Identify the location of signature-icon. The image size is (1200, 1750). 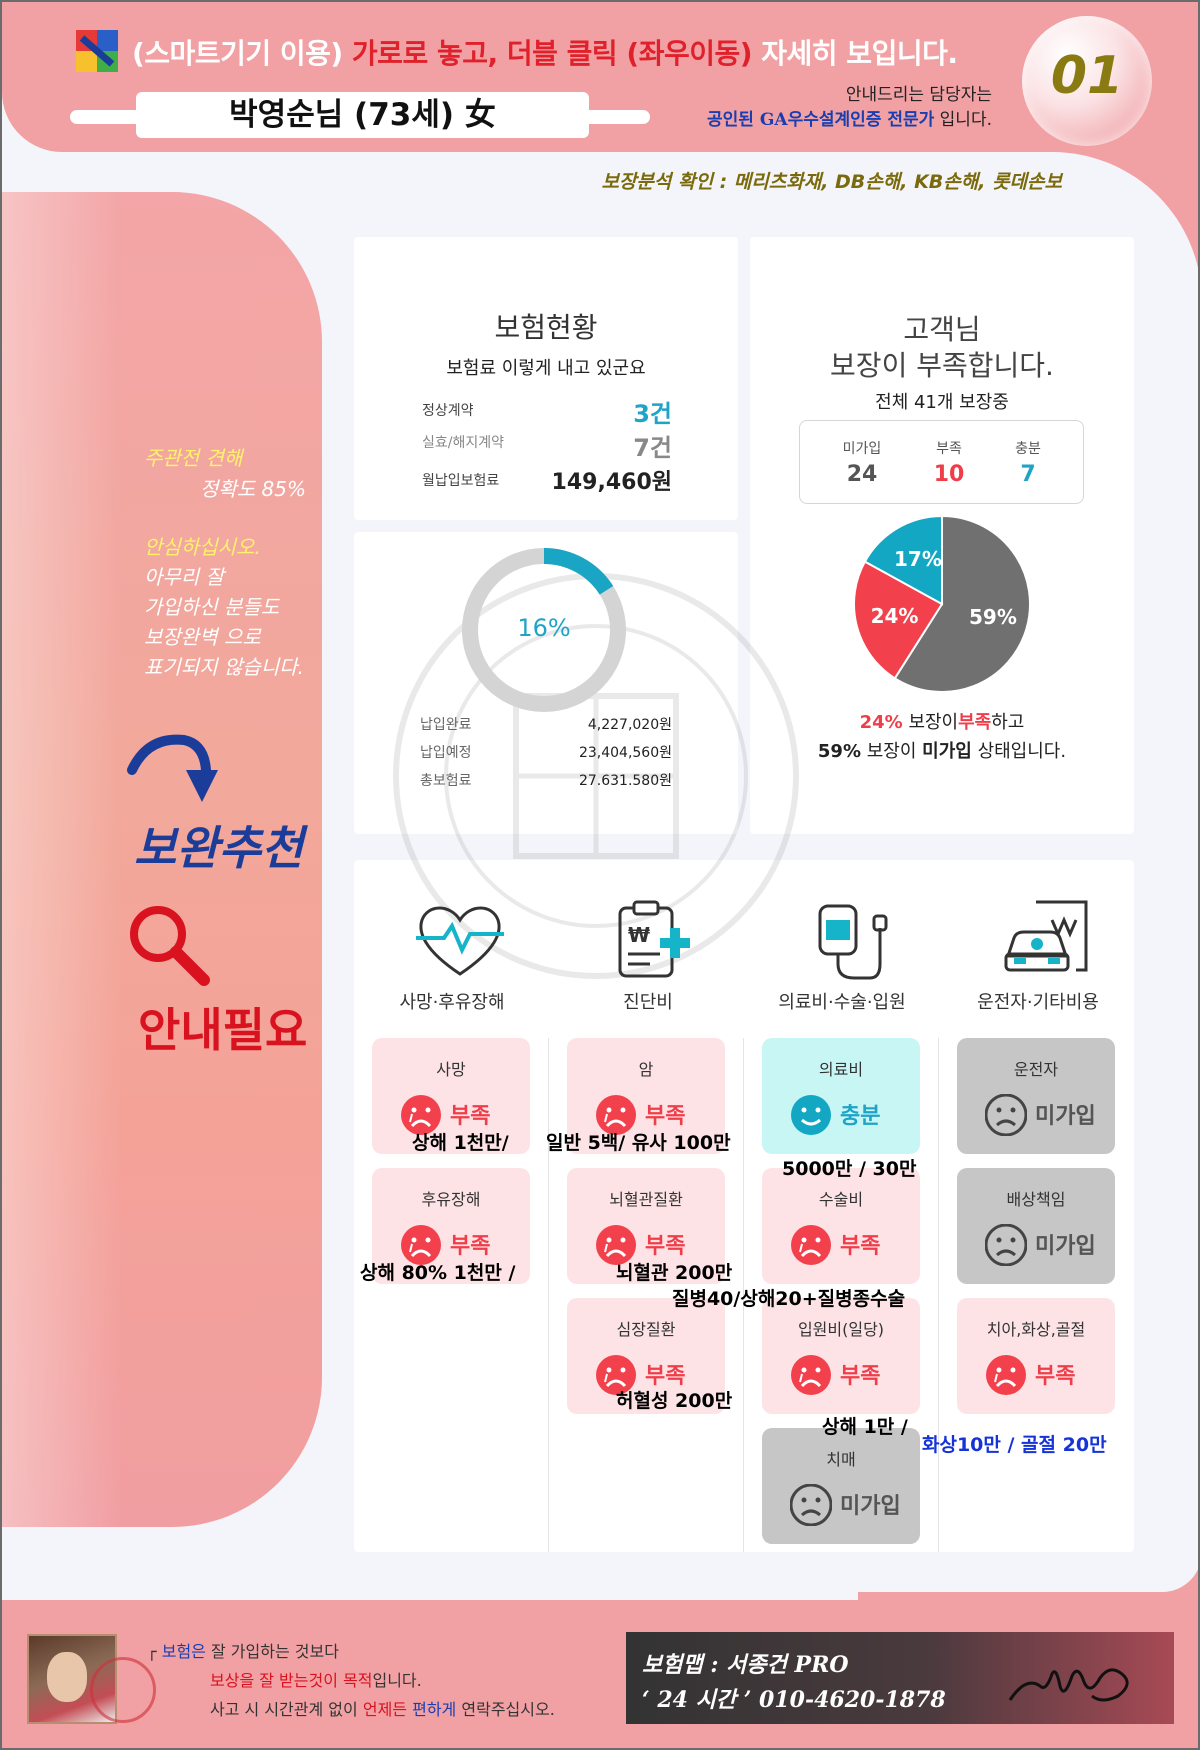
(1068, 1685).